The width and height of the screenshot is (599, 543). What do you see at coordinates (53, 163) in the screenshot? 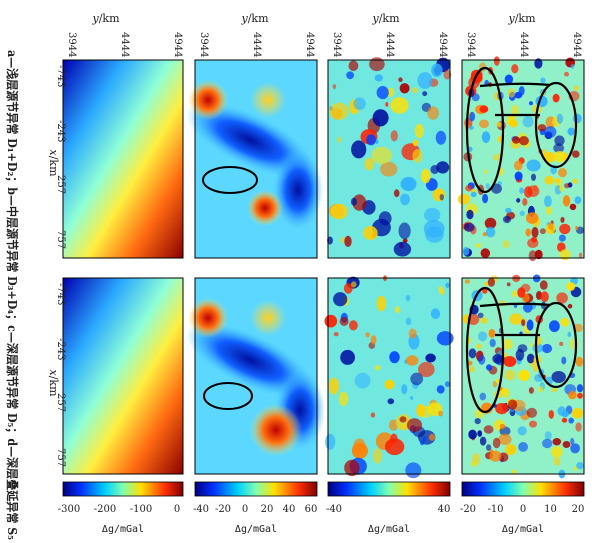
I see `side-axis-label-upper: x/km` at bounding box center [53, 163].